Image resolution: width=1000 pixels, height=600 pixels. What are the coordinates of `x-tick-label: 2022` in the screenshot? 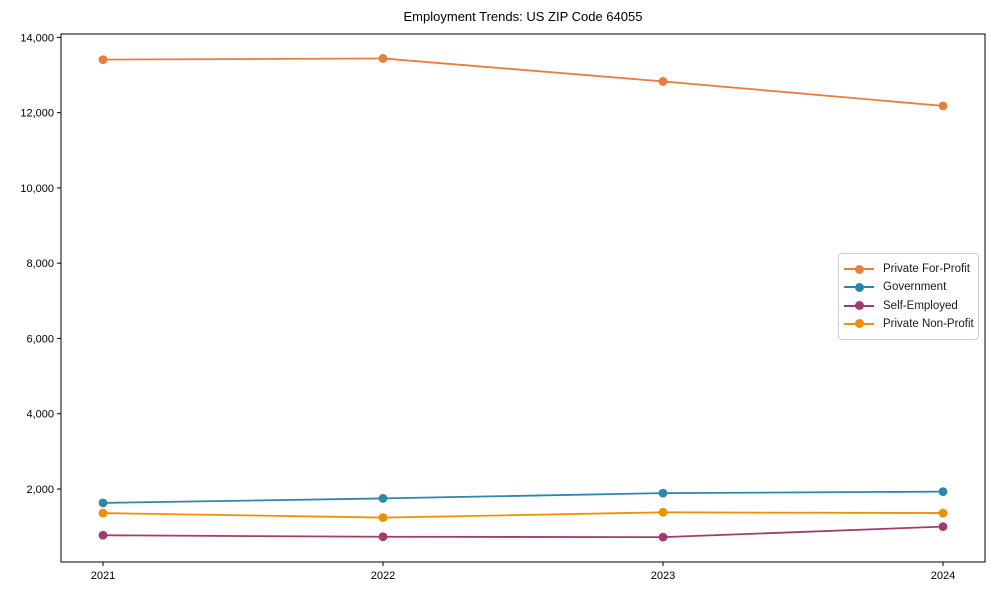 It's located at (383, 576).